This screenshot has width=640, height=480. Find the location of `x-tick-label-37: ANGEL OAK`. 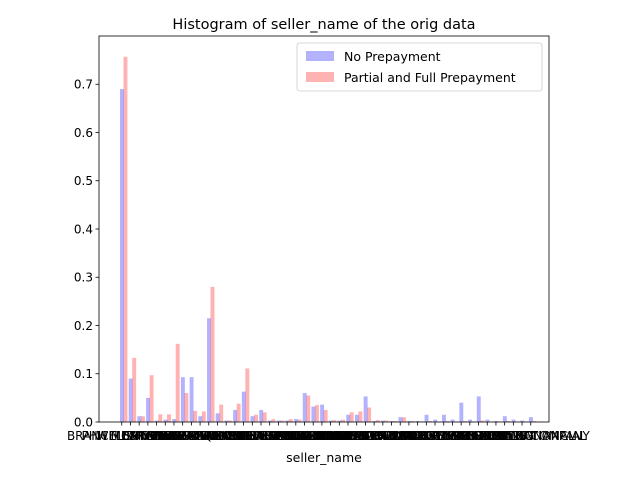

x-tick-label-37: ANGEL OAK is located at coordinates (444, 436).